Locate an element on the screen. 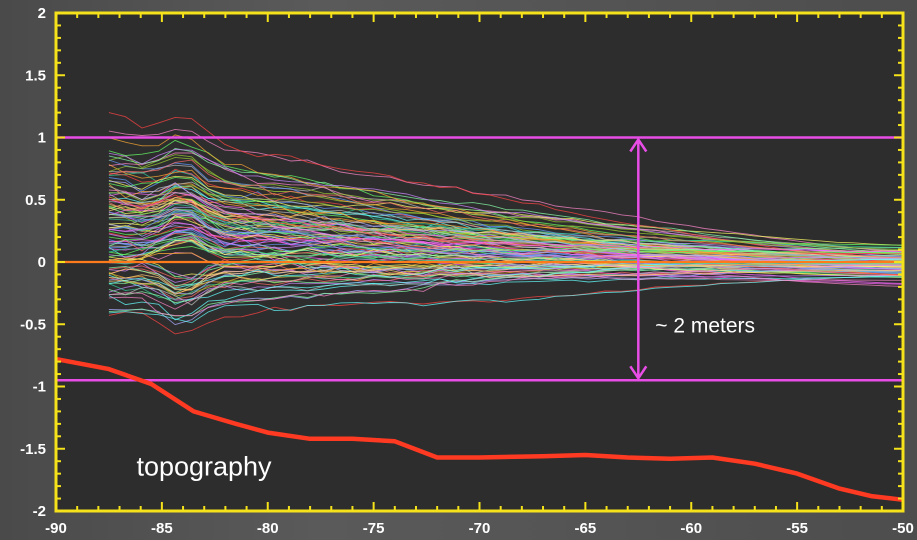 The height and width of the screenshot is (540, 917). x-tick-label: -50 is located at coordinates (903, 528).